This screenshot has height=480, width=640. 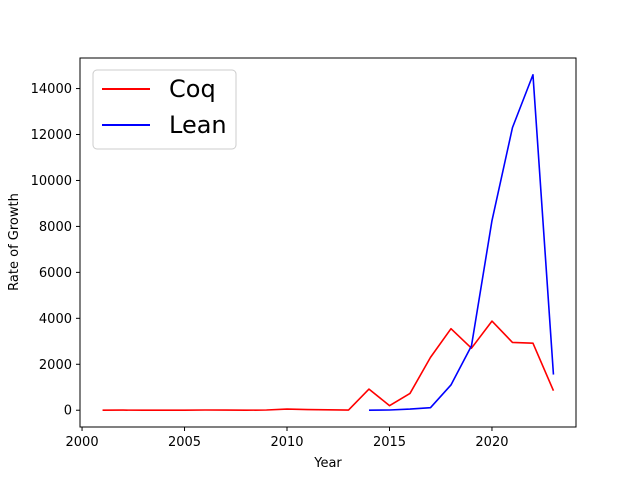 What do you see at coordinates (55, 273) in the screenshot?
I see `y-tick-label: 6000` at bounding box center [55, 273].